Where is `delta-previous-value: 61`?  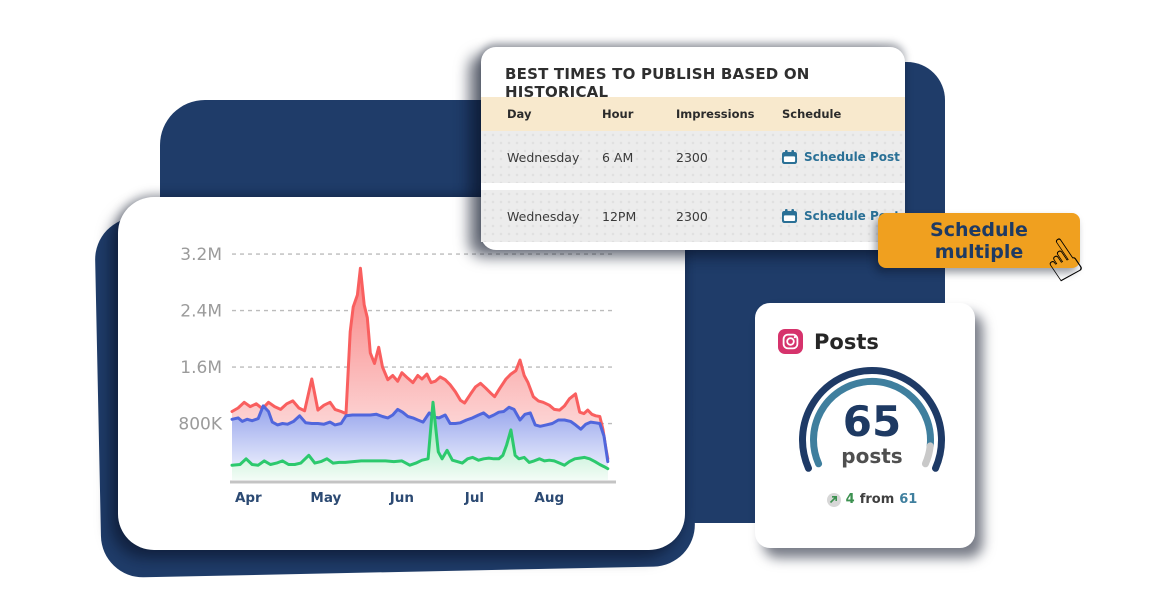
delta-previous-value: 61 is located at coordinates (908, 499).